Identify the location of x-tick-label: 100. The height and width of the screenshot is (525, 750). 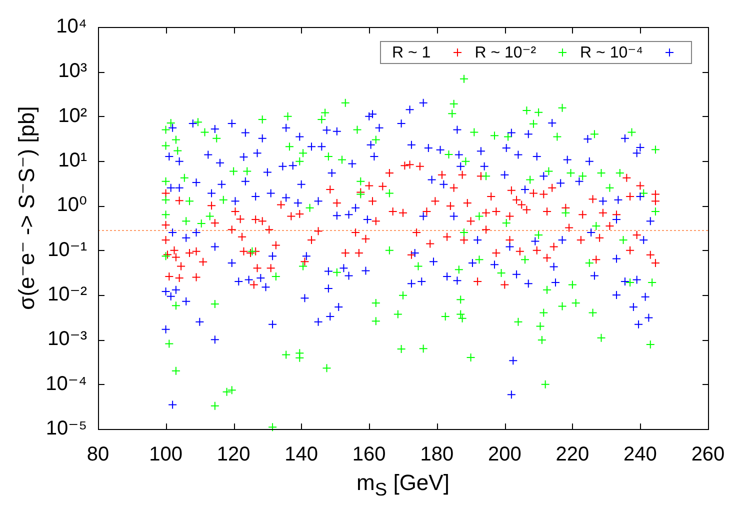
(165, 455).